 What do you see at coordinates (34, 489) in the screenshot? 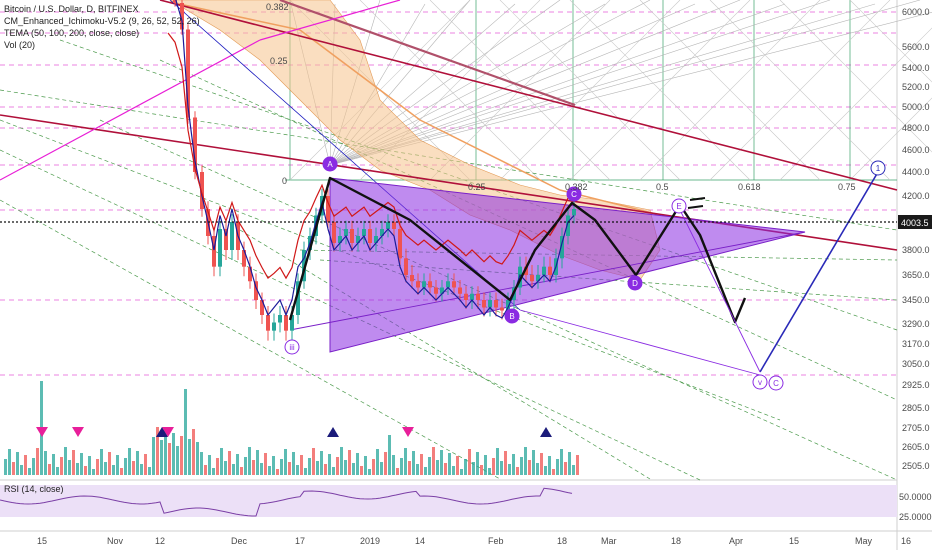
I see `legend-rsi: RSI (14, close)` at bounding box center [34, 489].